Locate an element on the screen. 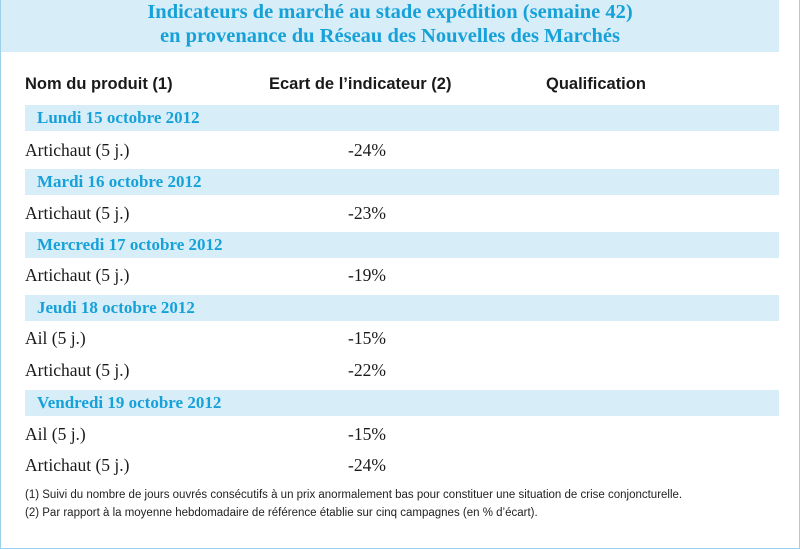  ecart-value: -19% is located at coordinates (367, 275).